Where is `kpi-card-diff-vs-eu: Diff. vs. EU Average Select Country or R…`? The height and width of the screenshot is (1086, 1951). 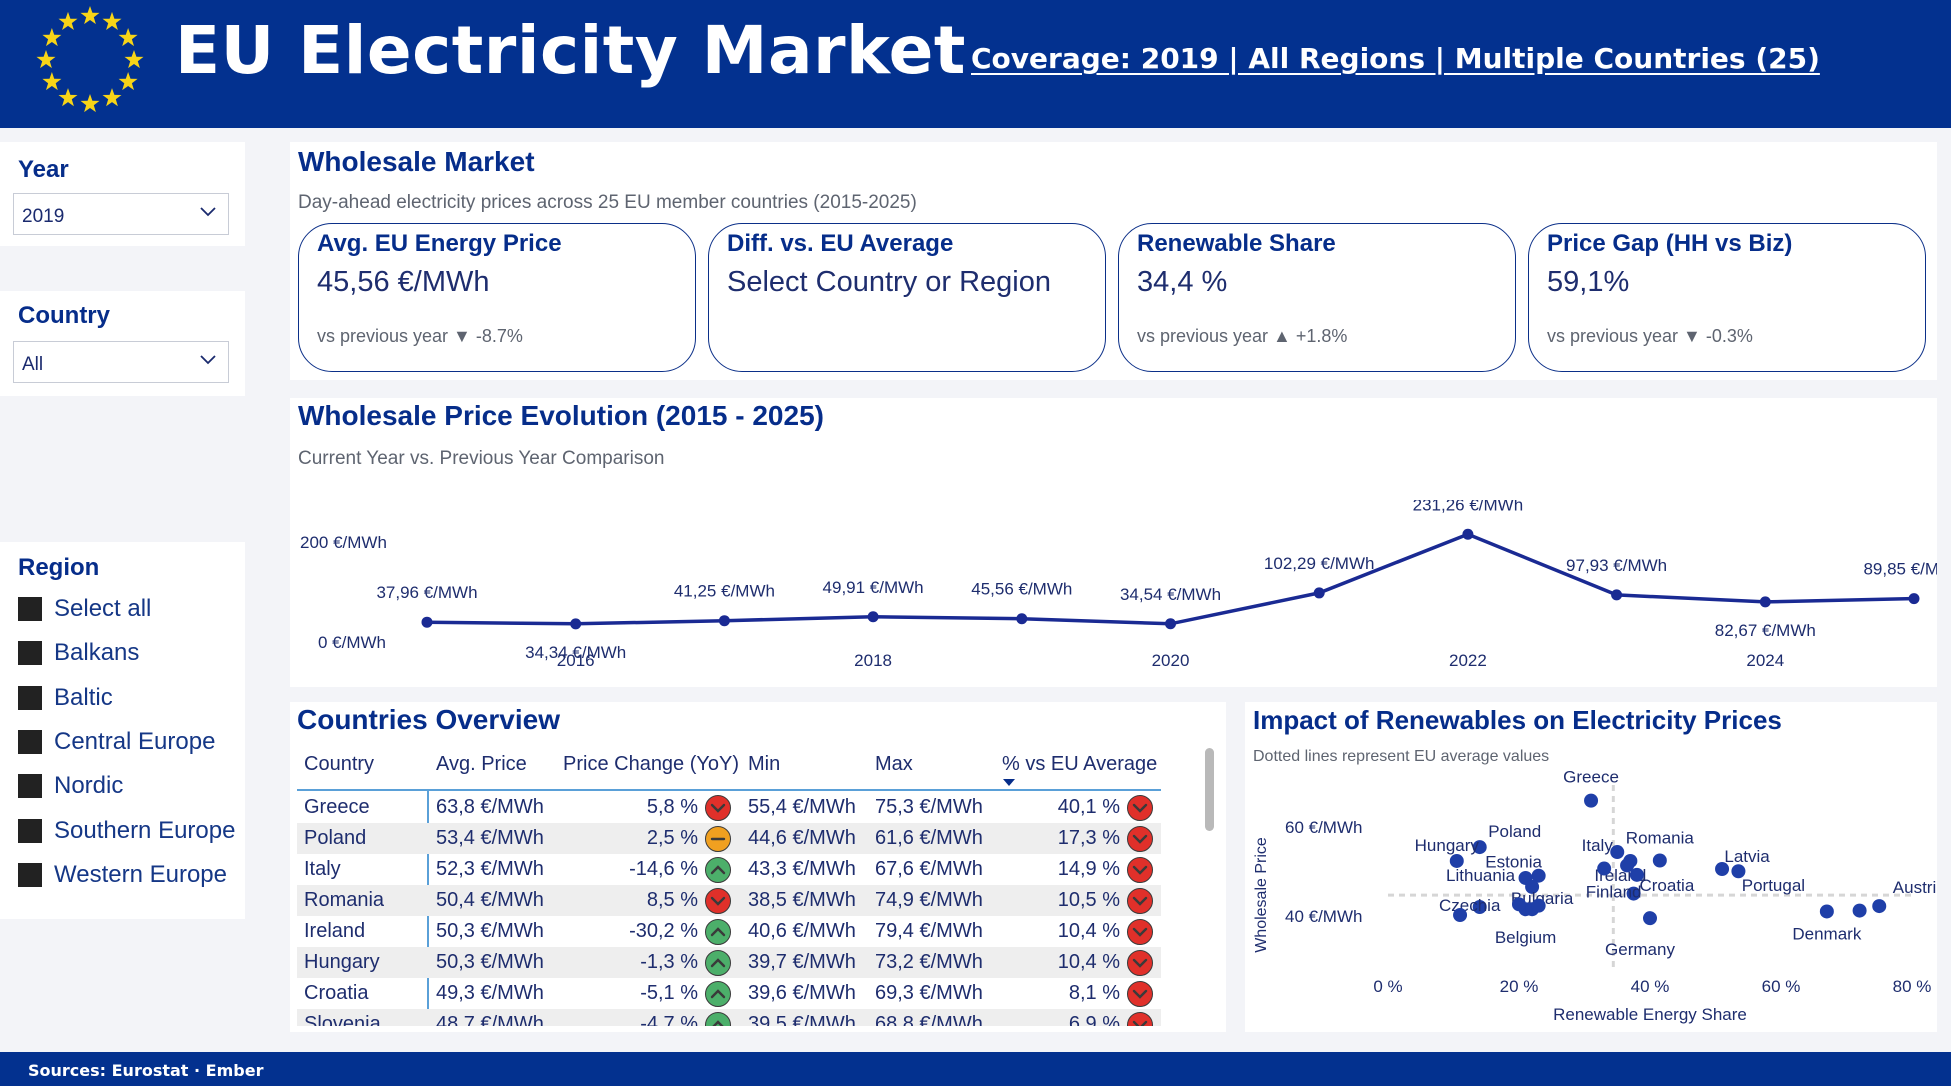 kpi-card-diff-vs-eu: Diff. vs. EU Average Select Country or R… is located at coordinates (907, 297).